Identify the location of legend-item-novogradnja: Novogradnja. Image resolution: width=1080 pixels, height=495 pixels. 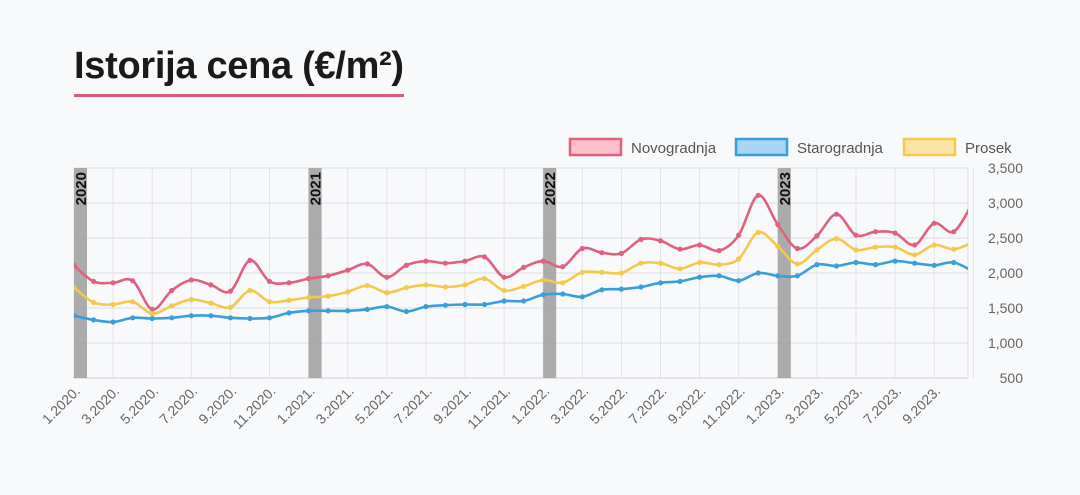
(642, 147).